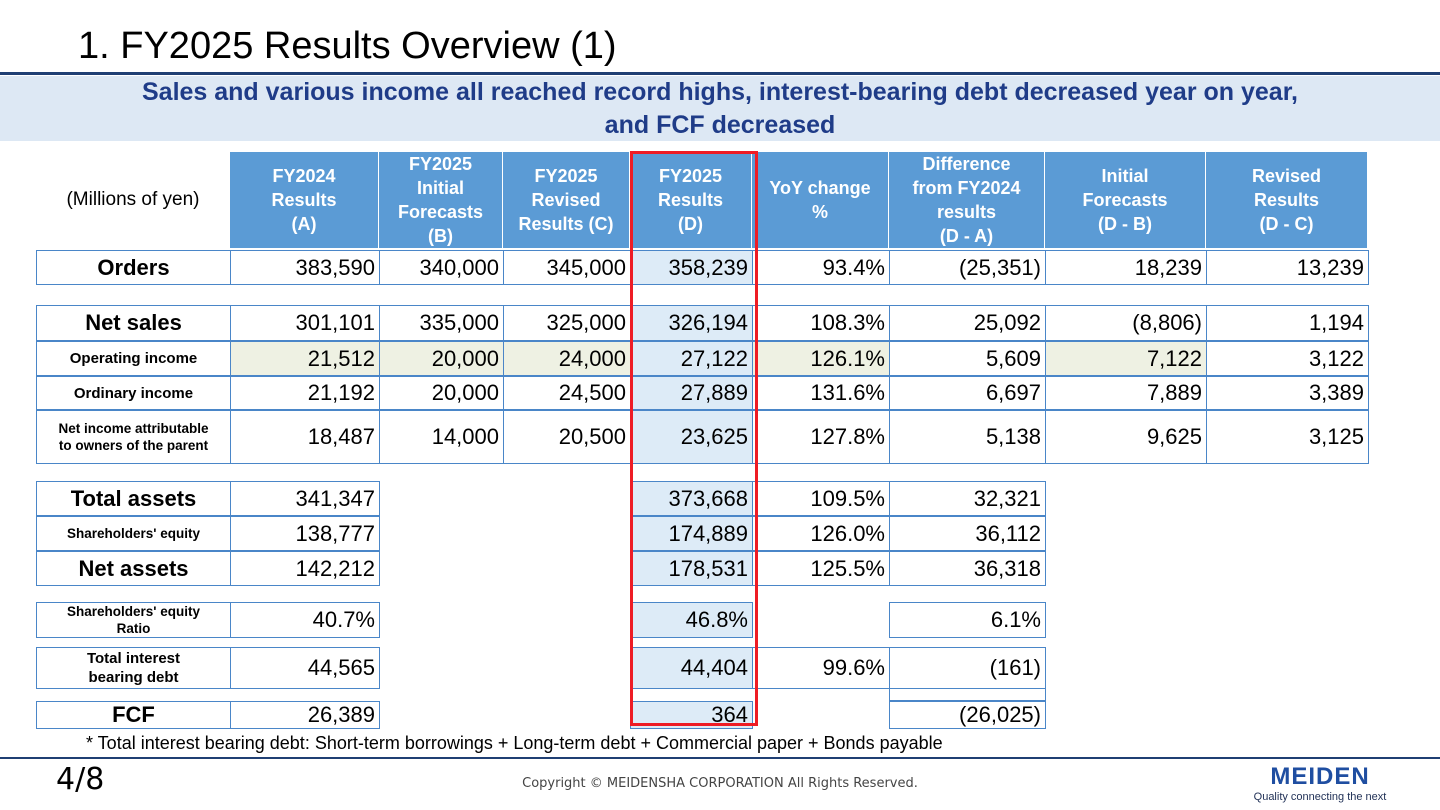 This screenshot has width=1440, height=810. Describe the element at coordinates (567, 267) in the screenshot. I see `table-cell: 345,000` at that location.